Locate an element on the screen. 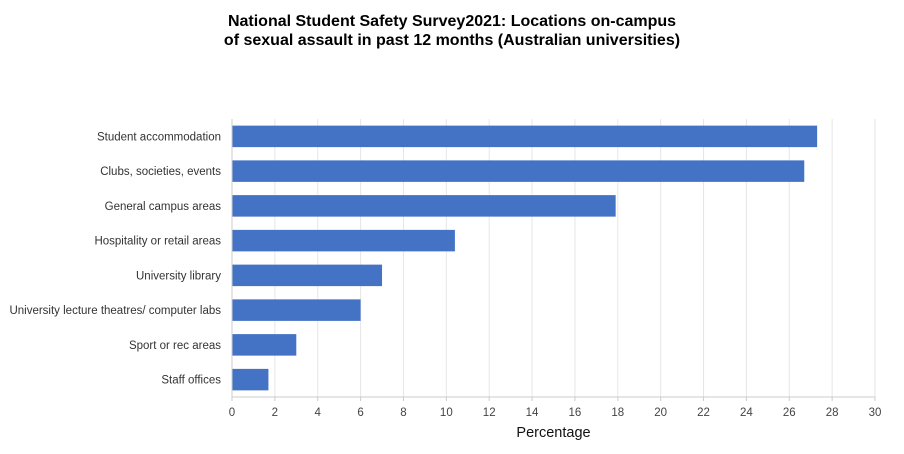 This screenshot has width=904, height=454. x-tick-label: 30 is located at coordinates (875, 413).